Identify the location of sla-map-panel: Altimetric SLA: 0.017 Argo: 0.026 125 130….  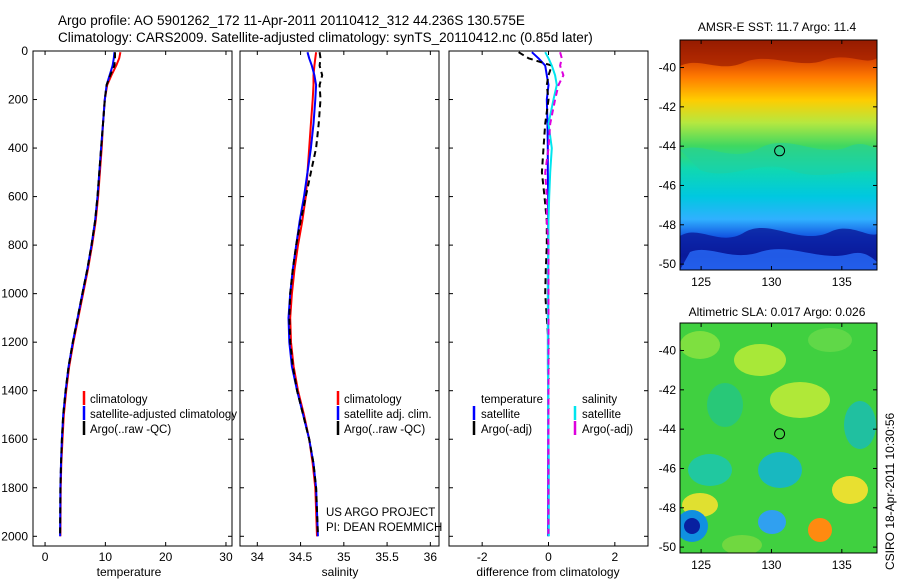
(768, 438).